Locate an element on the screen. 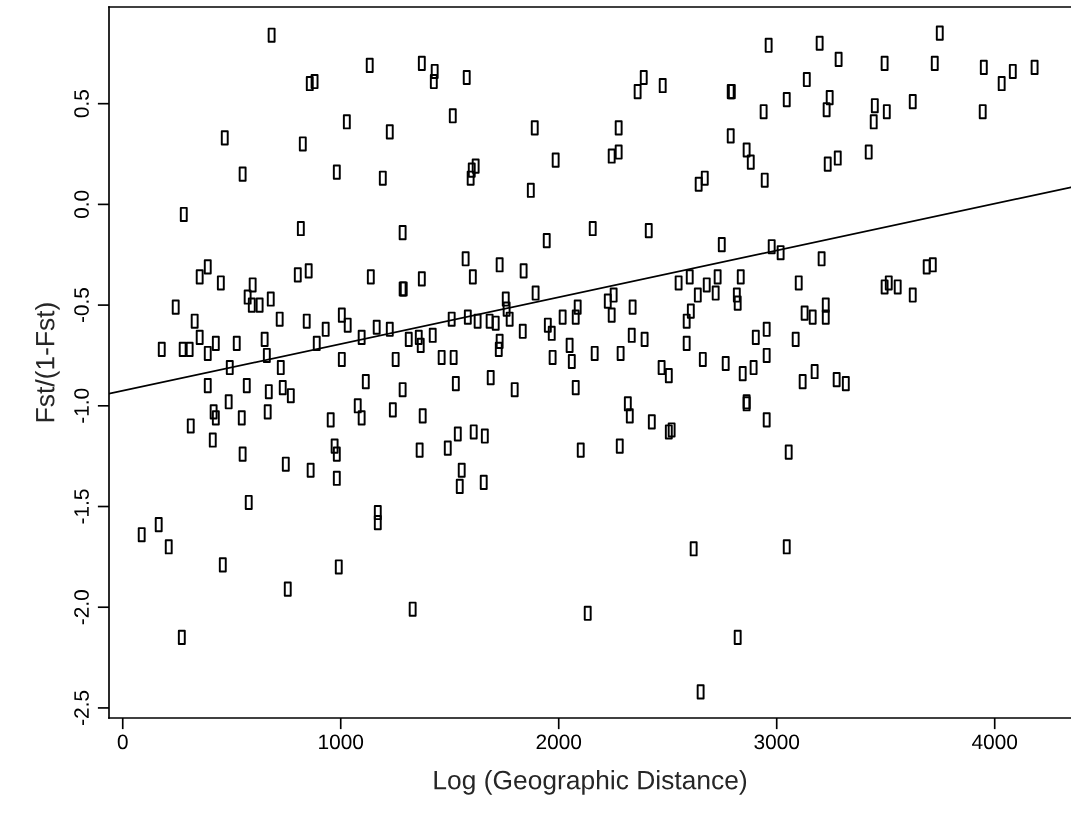  y-tick-label: 0.0 is located at coordinates (81, 204).